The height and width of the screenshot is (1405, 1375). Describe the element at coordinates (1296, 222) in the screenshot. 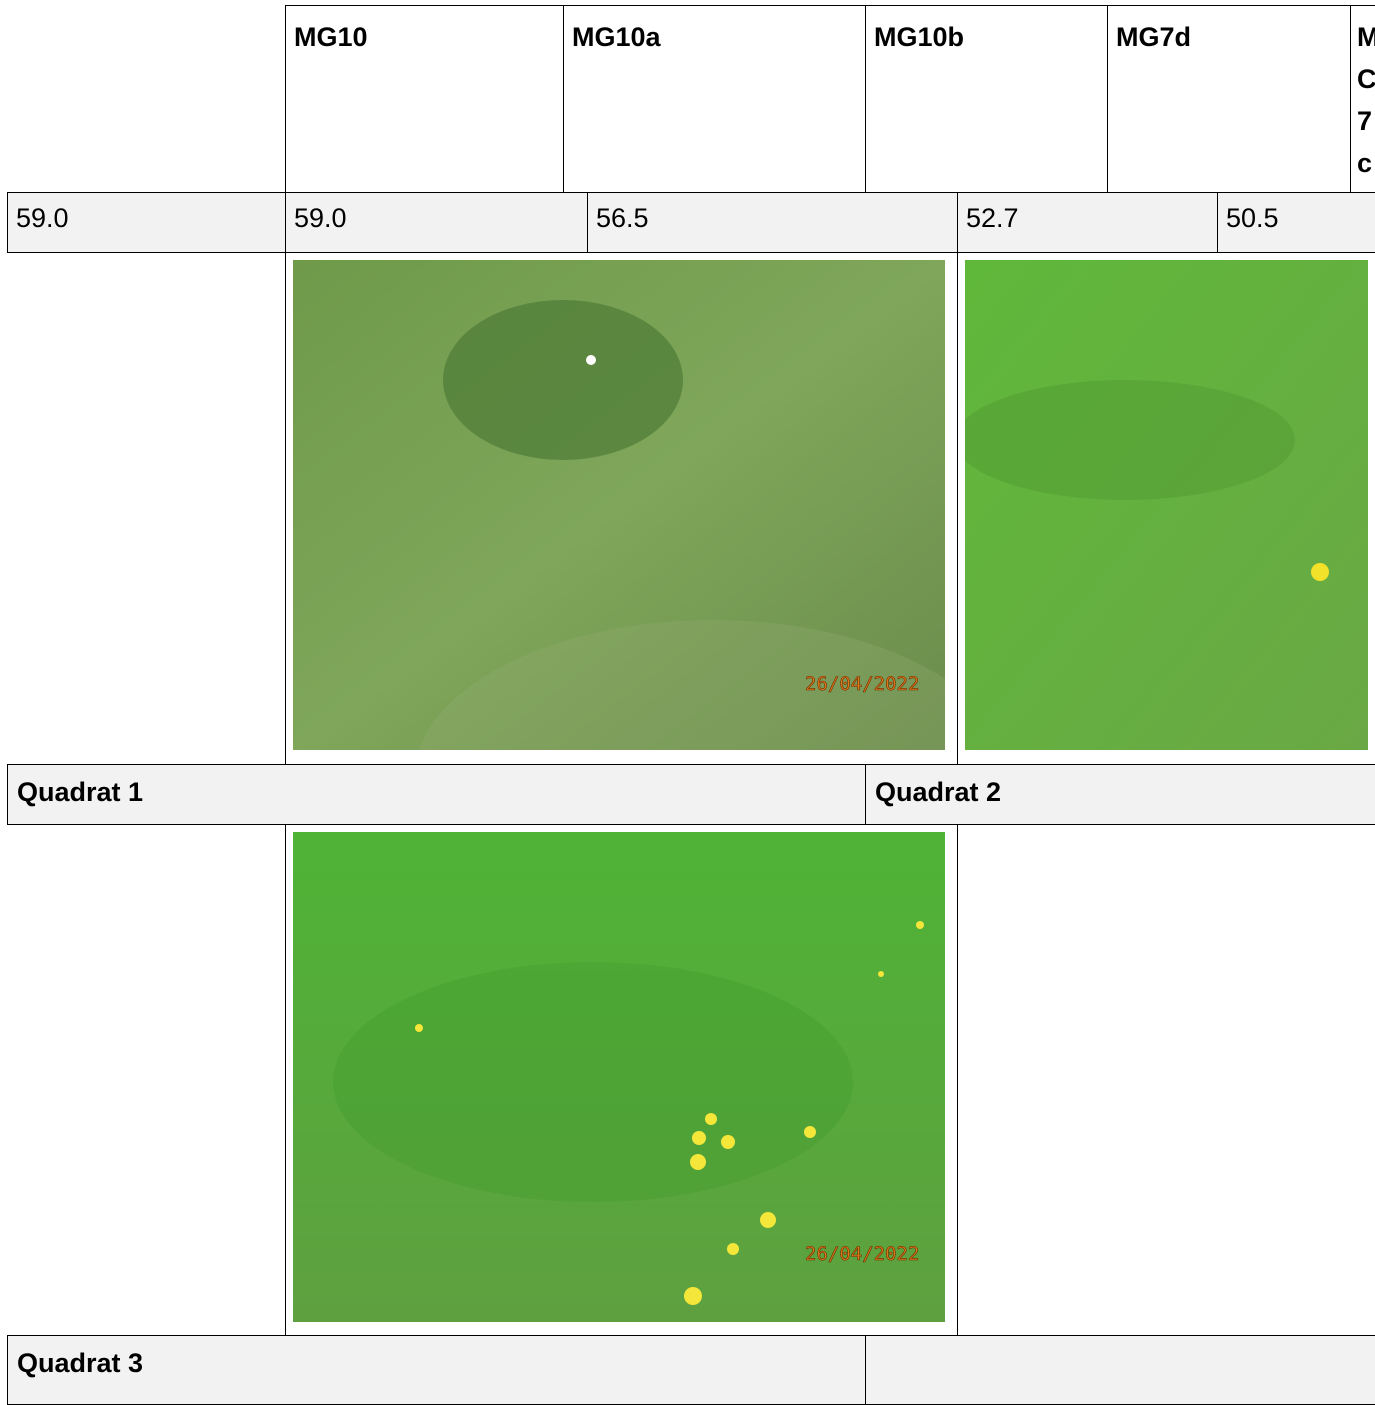

I see `score-cell: 50.5` at that location.